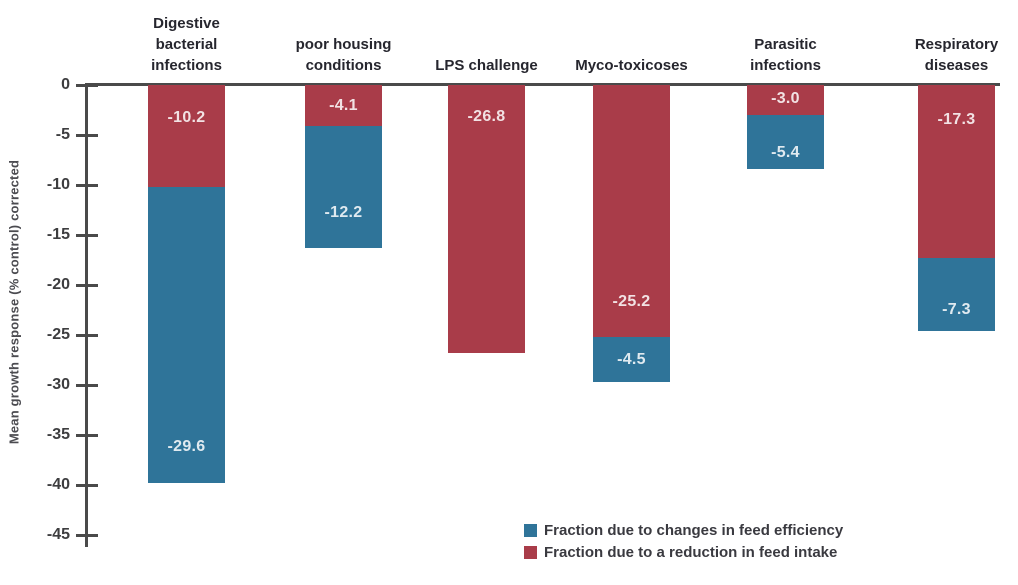 The width and height of the screenshot is (1018, 585). Describe the element at coordinates (956, 309) in the screenshot. I see `bar-value-label: -7.3` at that location.